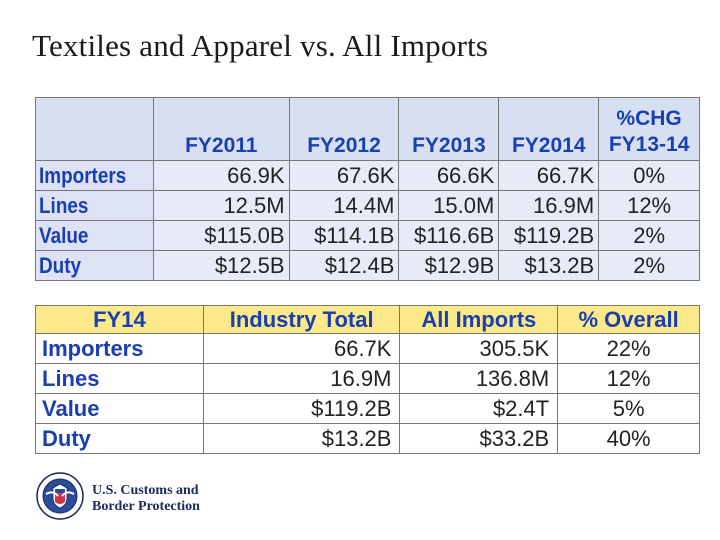  Describe the element at coordinates (628, 408) in the screenshot. I see `table-cell: 5%` at that location.